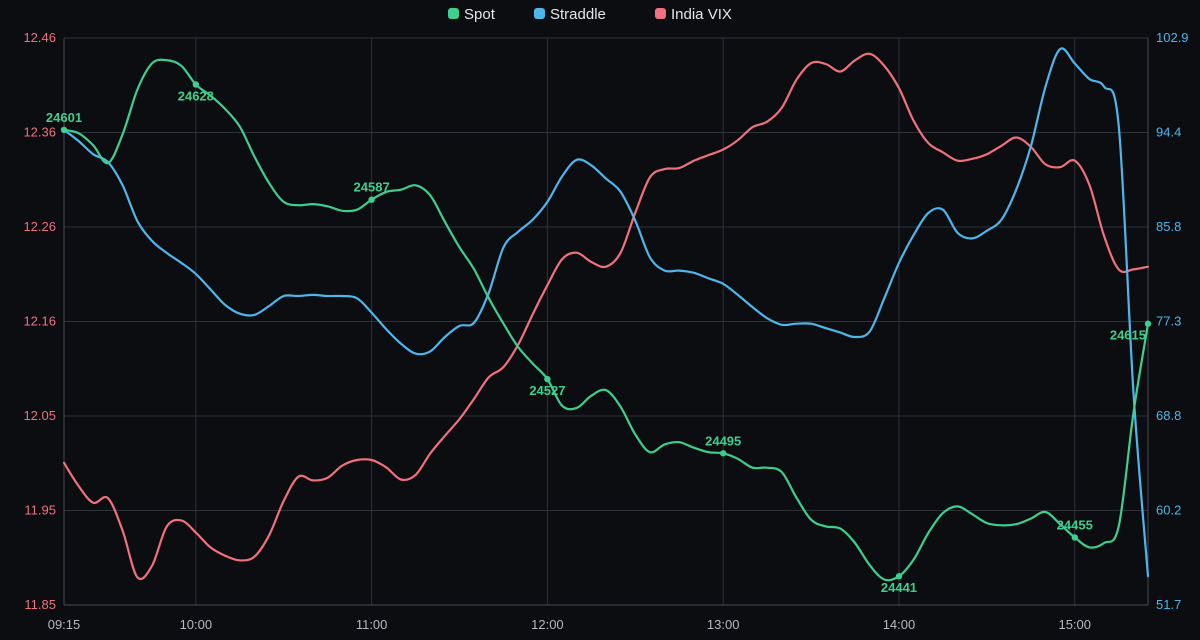 Image resolution: width=1200 pixels, height=640 pixels. What do you see at coordinates (372, 624) in the screenshot?
I see `x-tick-label: 11:00` at bounding box center [372, 624].